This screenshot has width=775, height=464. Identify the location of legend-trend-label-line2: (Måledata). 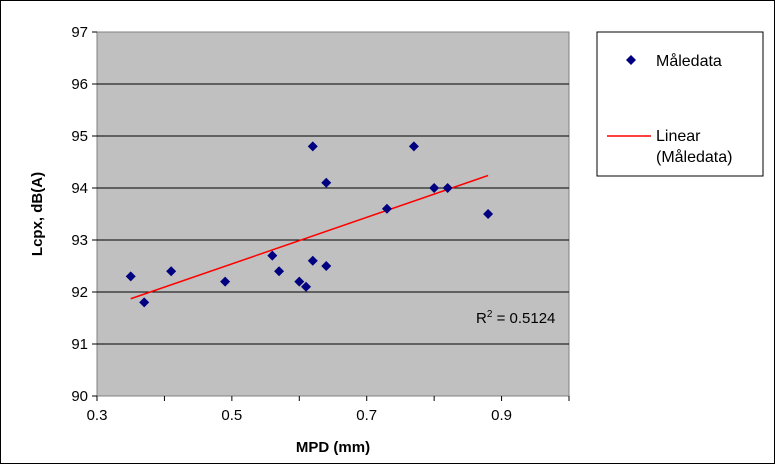
(694, 157).